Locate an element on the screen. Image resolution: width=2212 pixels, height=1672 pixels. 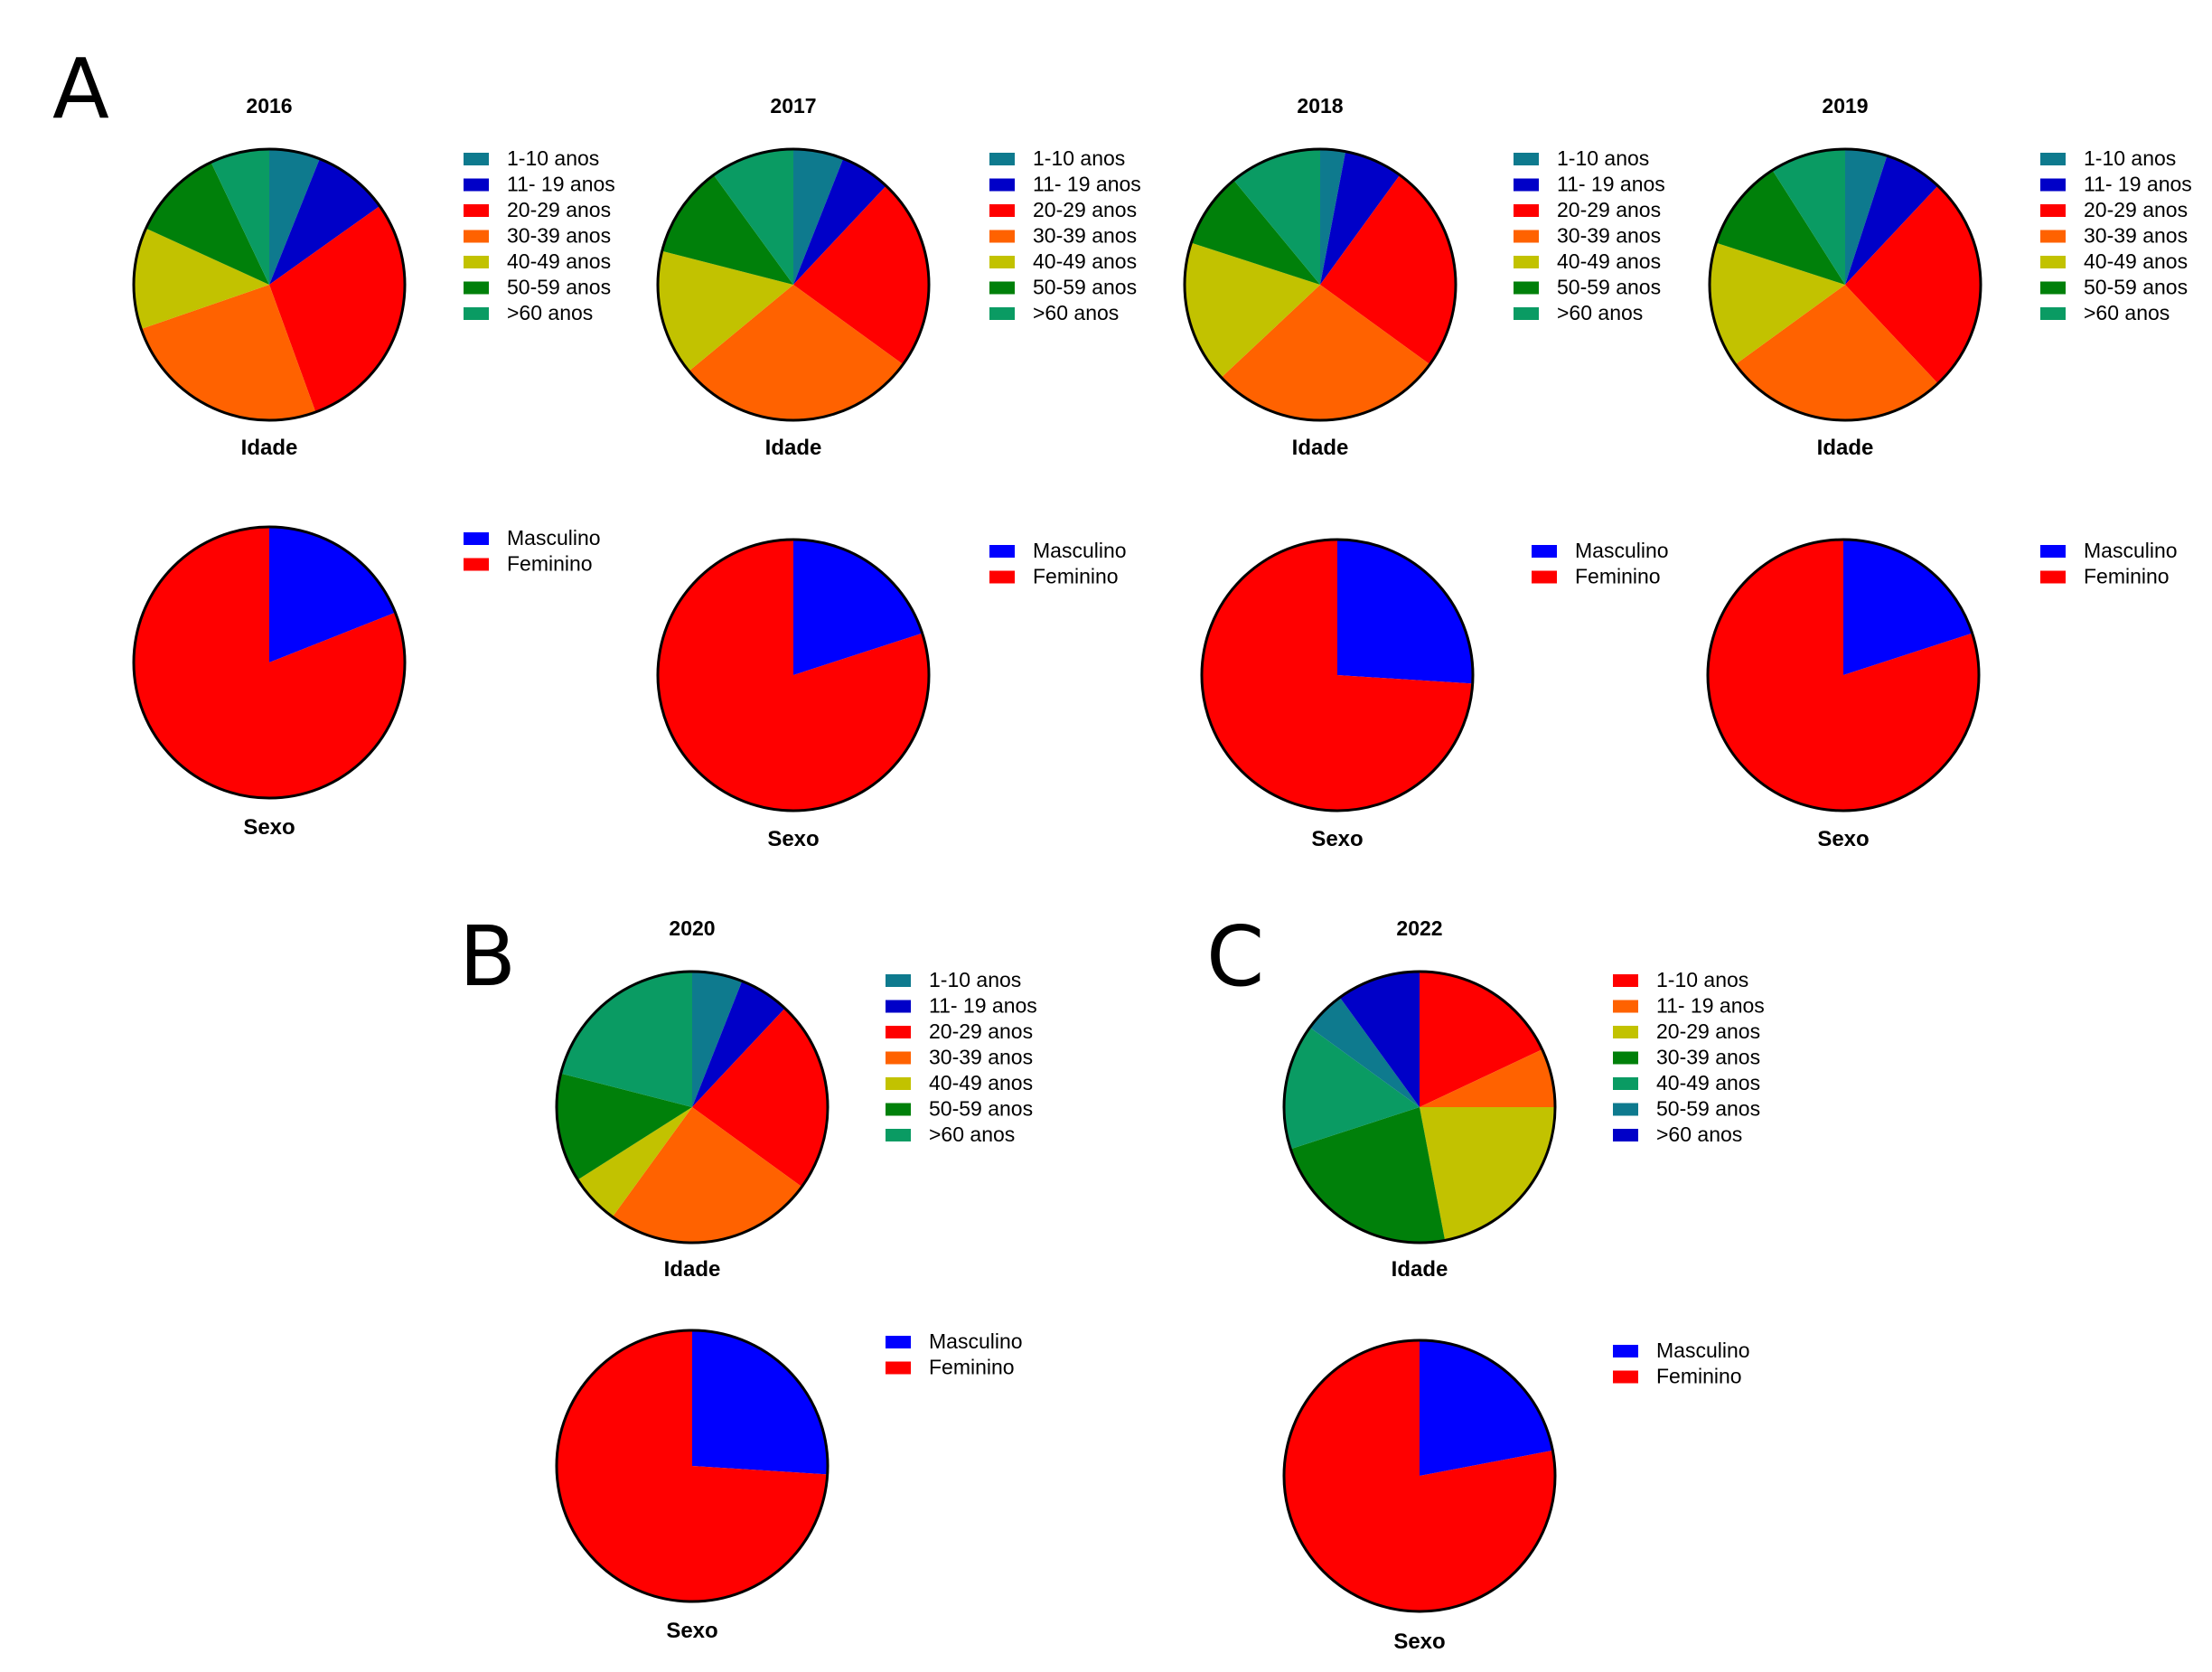
slice-2017-idade-60-anos is located at coordinates (753, 217).